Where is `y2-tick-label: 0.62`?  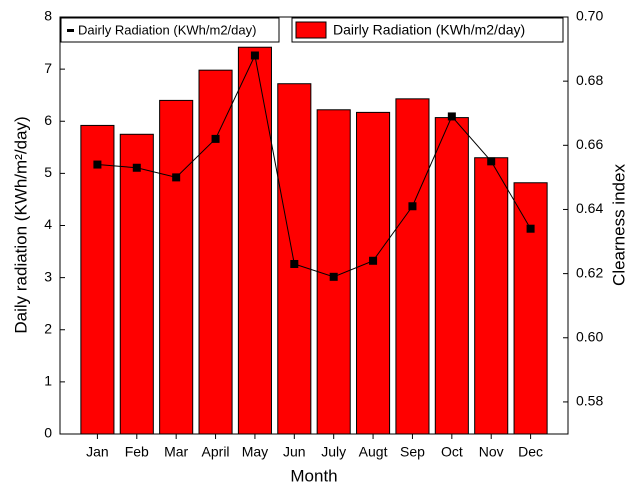 y2-tick-label: 0.62 is located at coordinates (589, 272).